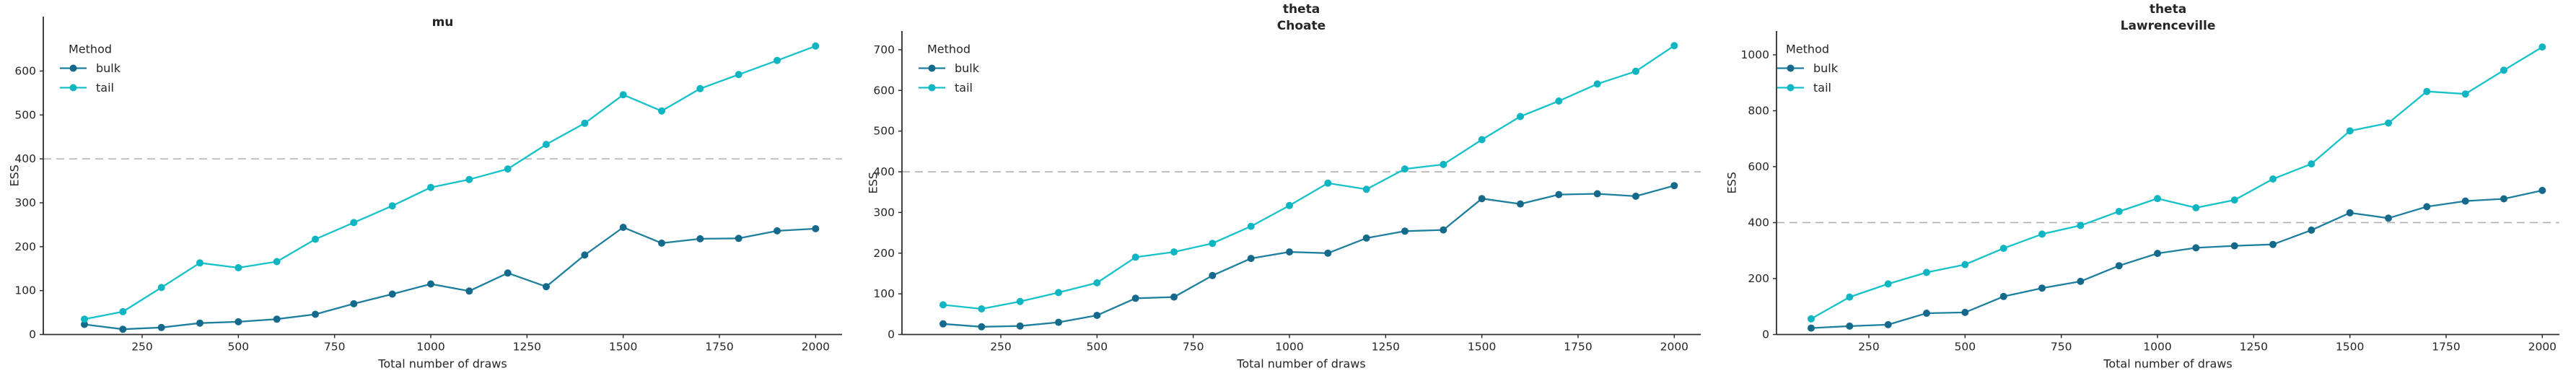 The width and height of the screenshot is (2576, 376). I want to click on y-tick-label: 1000, so click(1755, 55).